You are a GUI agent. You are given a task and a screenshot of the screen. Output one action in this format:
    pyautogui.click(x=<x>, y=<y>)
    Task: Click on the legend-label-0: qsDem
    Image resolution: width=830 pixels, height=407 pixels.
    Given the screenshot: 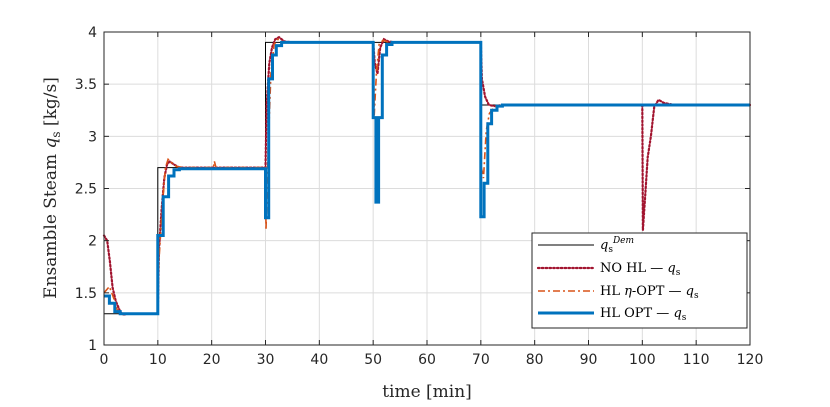 What is the action you would take?
    pyautogui.click(x=617, y=245)
    